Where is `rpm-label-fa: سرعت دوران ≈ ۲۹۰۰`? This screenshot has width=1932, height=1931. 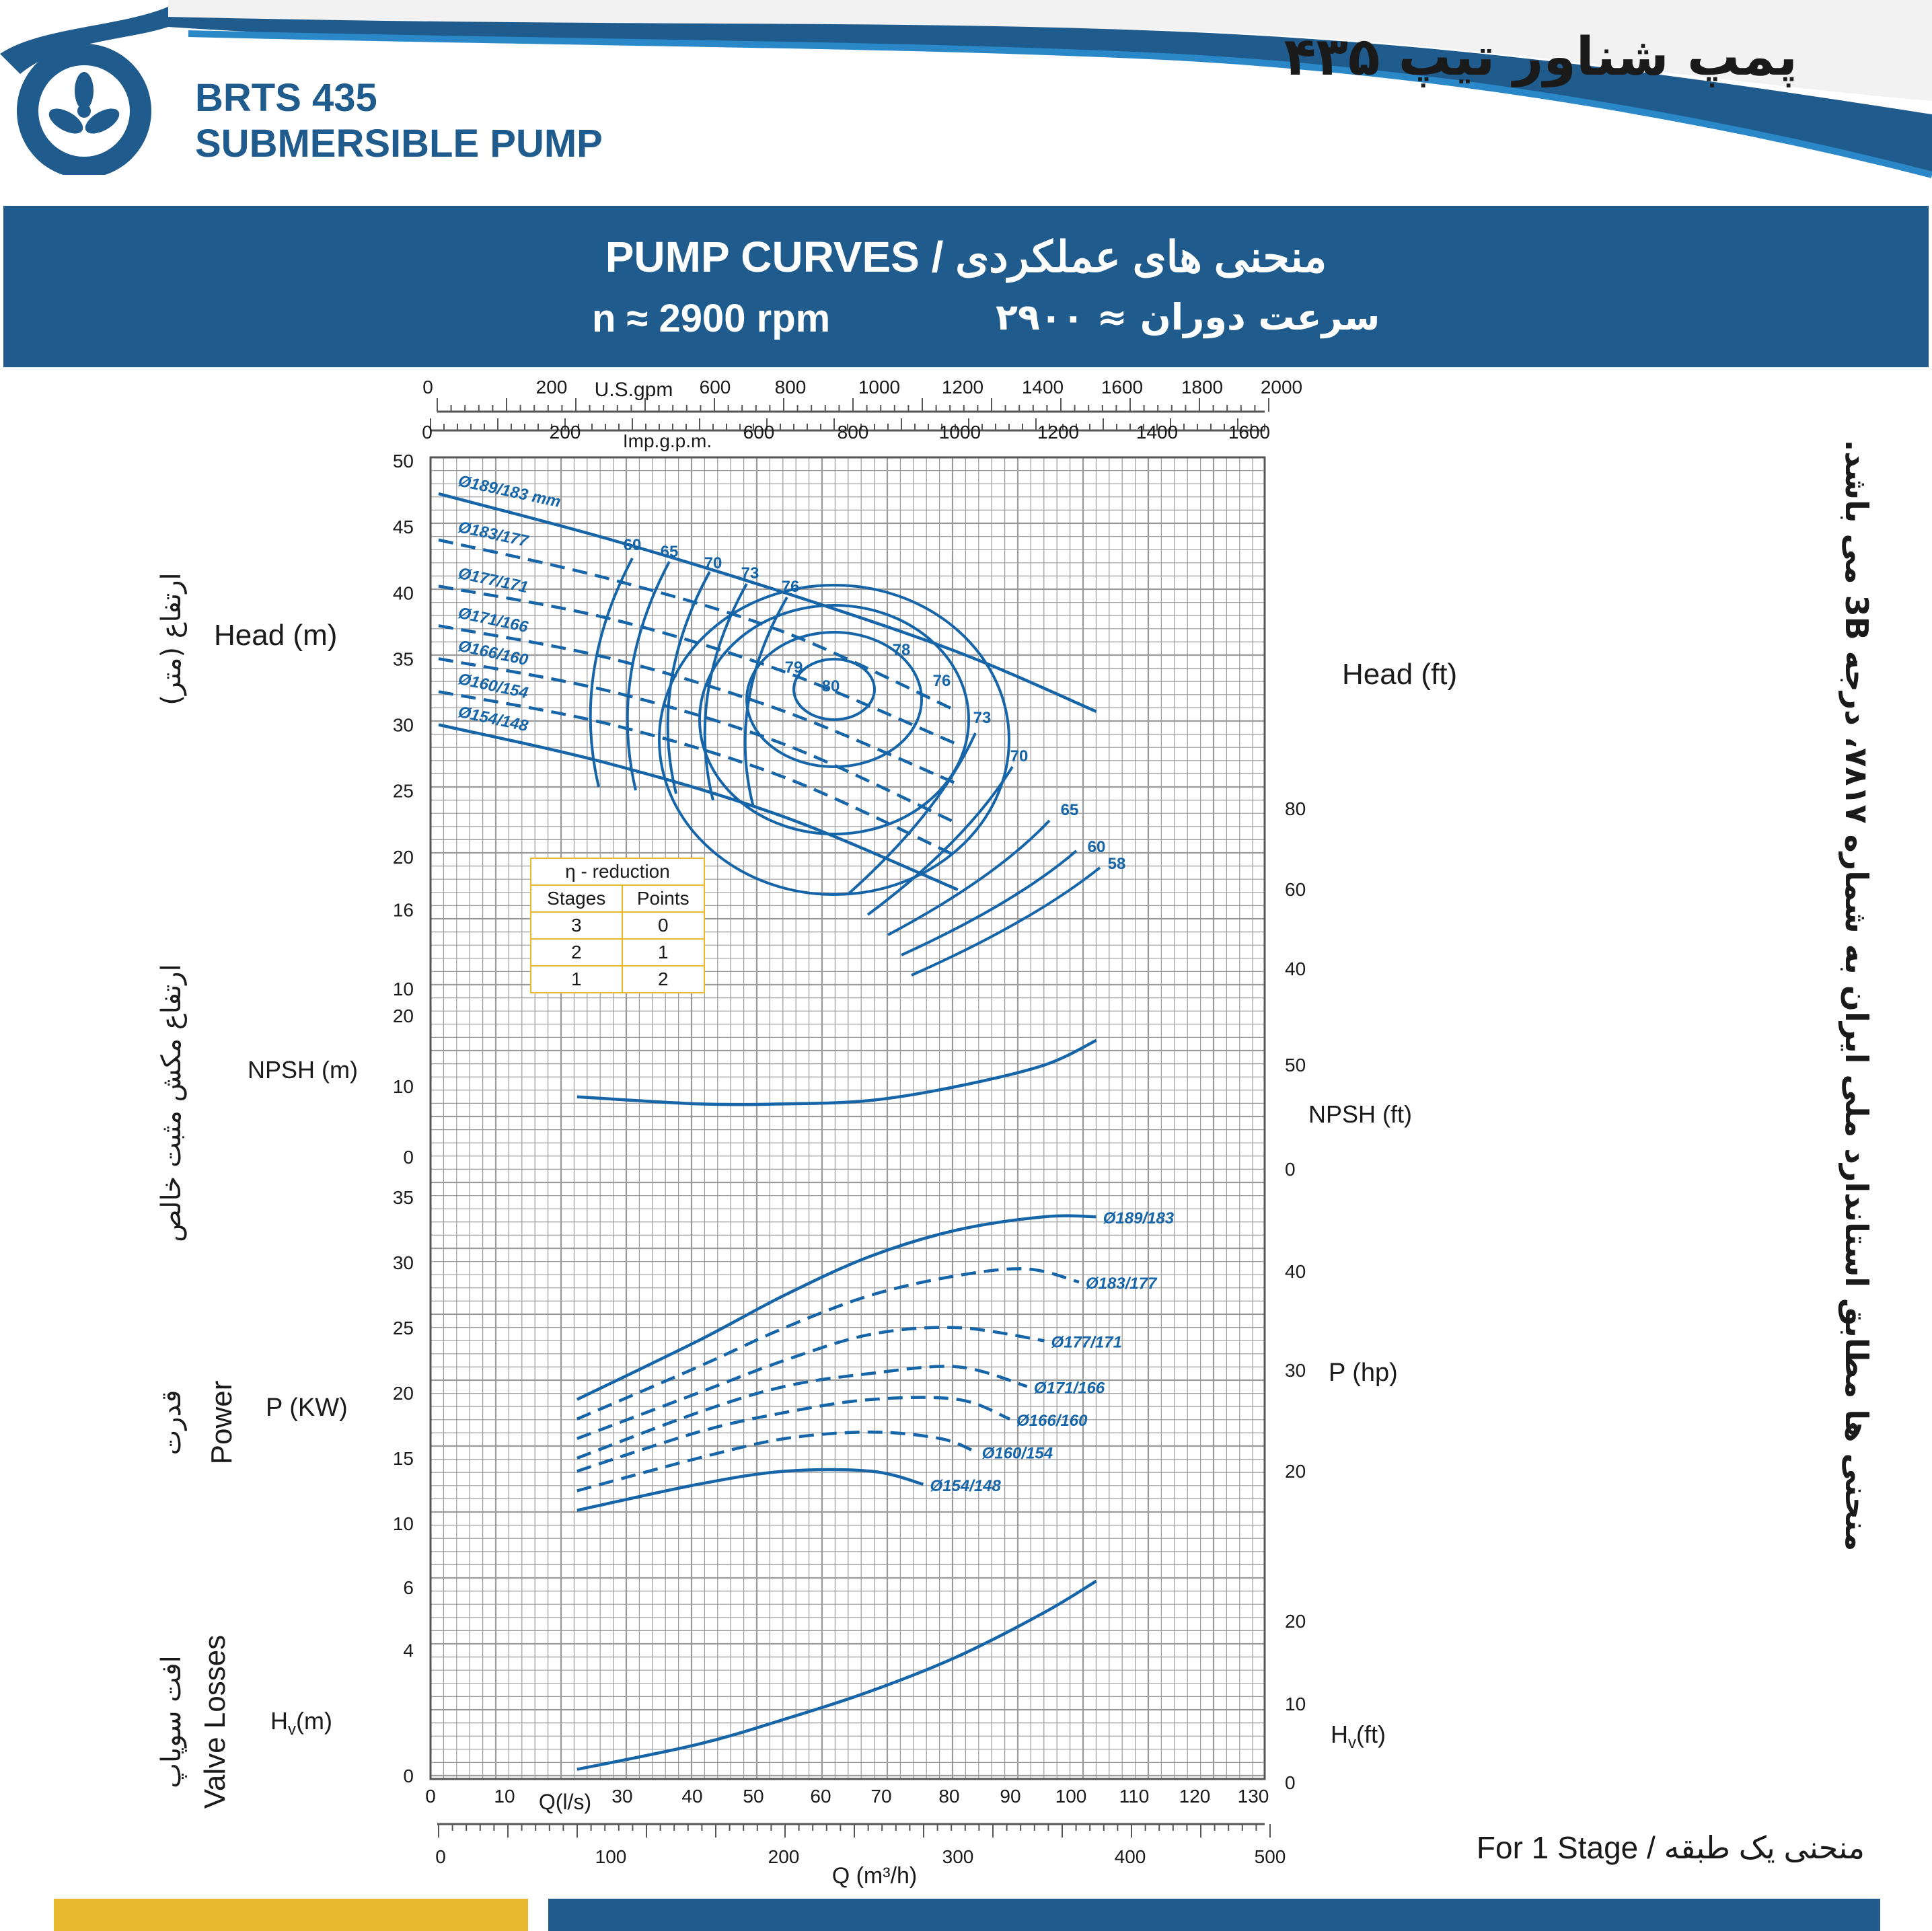
rpm-label-fa: سرعت دوران ≈ ۲۹۰۰ is located at coordinates (1188, 317).